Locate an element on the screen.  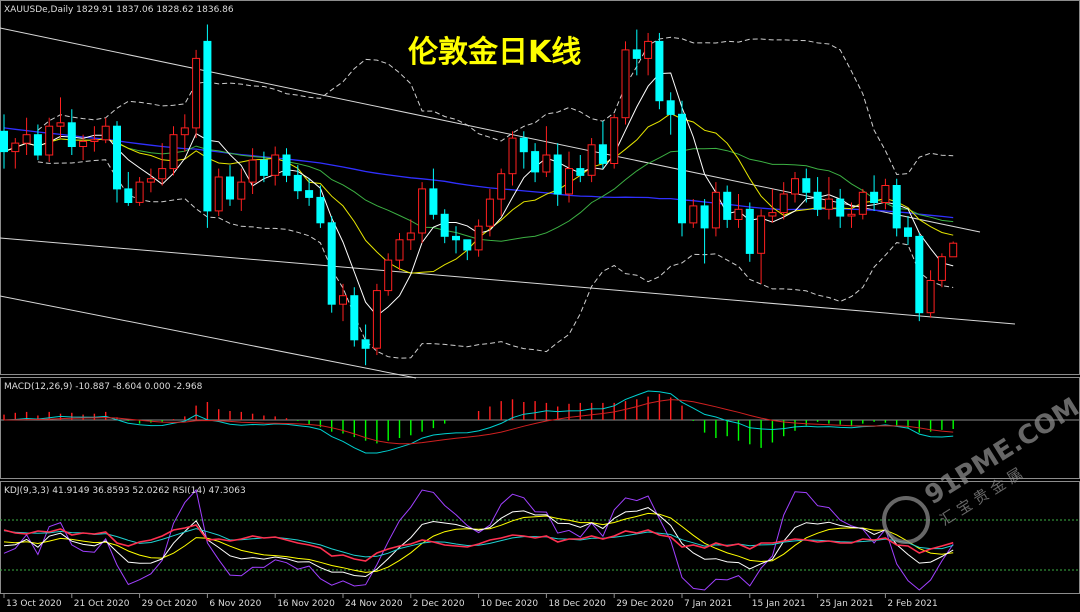
kdj-k-line is located at coordinates (478, 542).